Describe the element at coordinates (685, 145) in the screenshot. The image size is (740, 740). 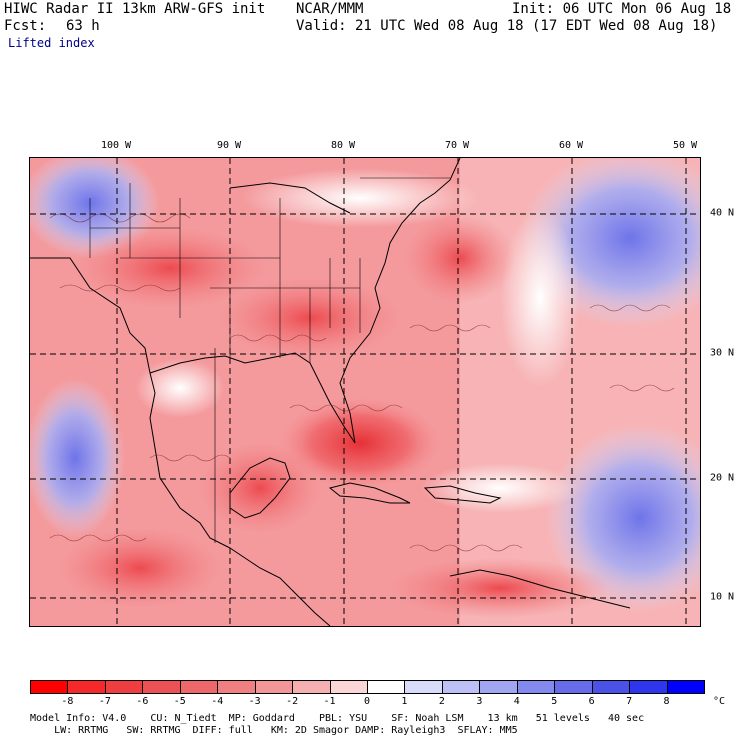
I see `lon-label: 50 W` at that location.